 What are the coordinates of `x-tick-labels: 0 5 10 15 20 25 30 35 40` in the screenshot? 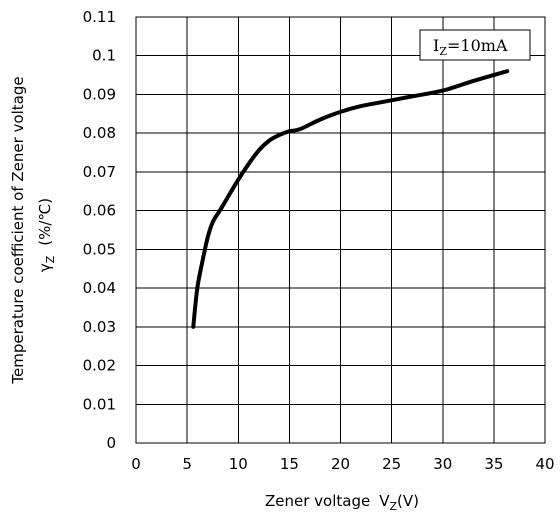 It's located at (342, 464).